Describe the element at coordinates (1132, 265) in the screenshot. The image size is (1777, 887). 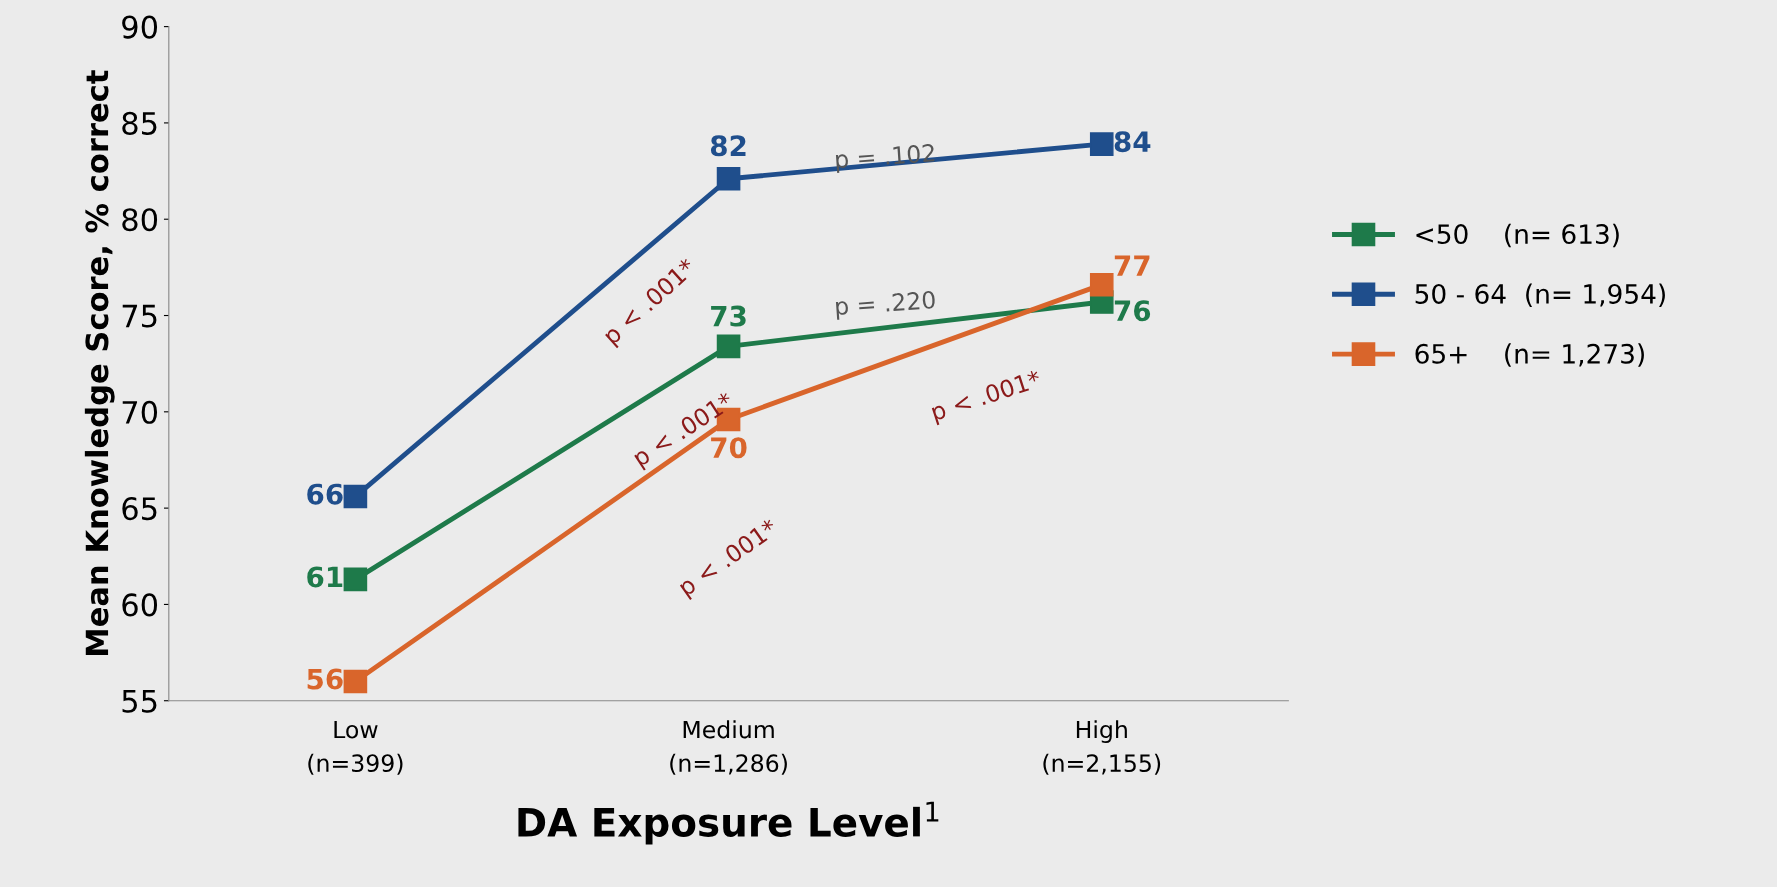
I see `data-label: 77` at that location.